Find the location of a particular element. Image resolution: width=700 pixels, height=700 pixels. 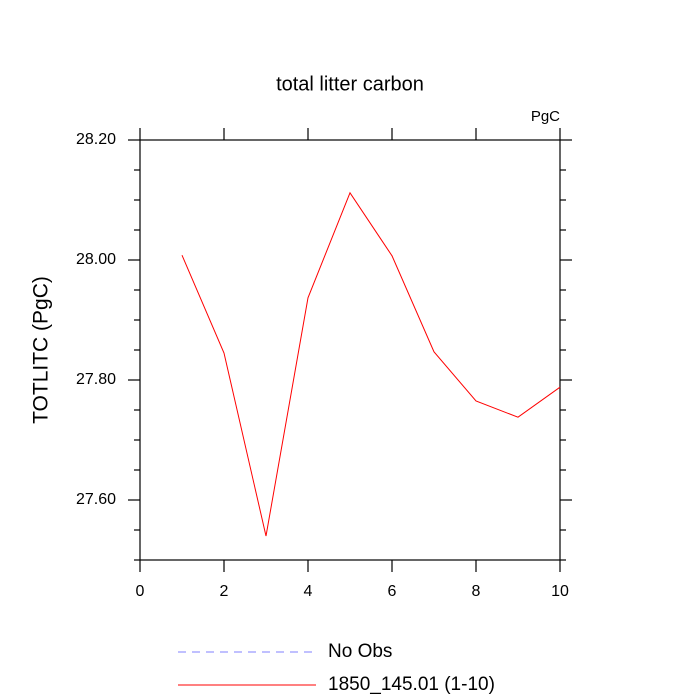

y-tick-label: 27.80 is located at coordinates (96, 379).